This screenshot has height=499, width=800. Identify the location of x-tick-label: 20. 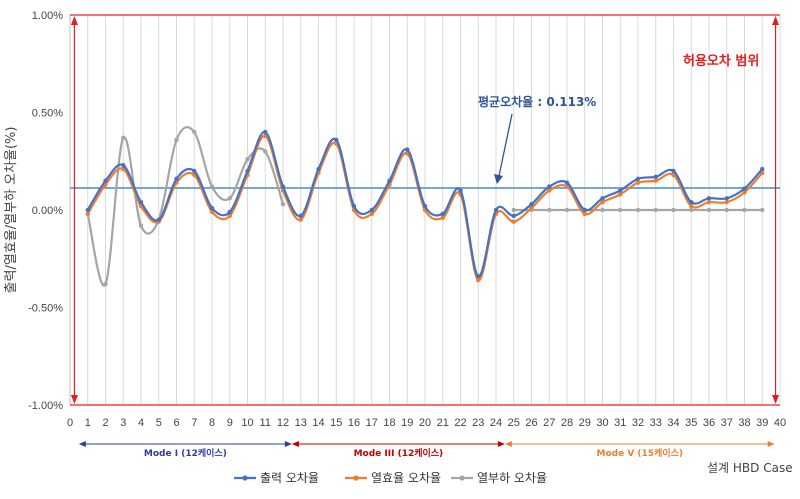
(425, 423).